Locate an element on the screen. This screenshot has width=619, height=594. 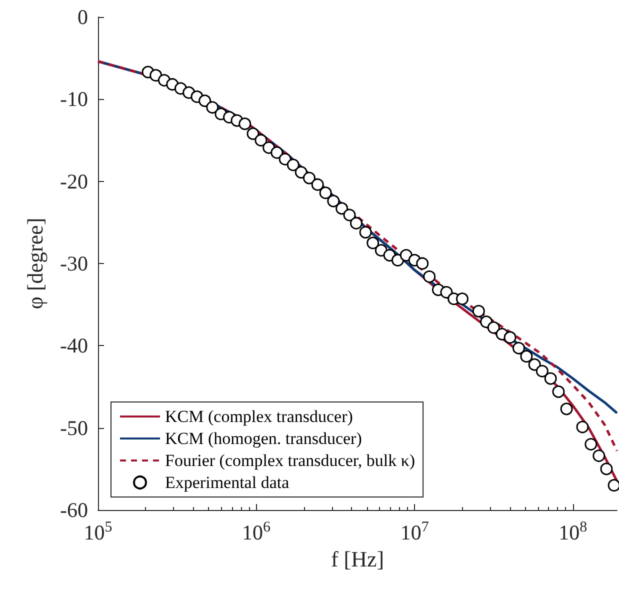
y-tick-label: -50 is located at coordinates (74, 428).